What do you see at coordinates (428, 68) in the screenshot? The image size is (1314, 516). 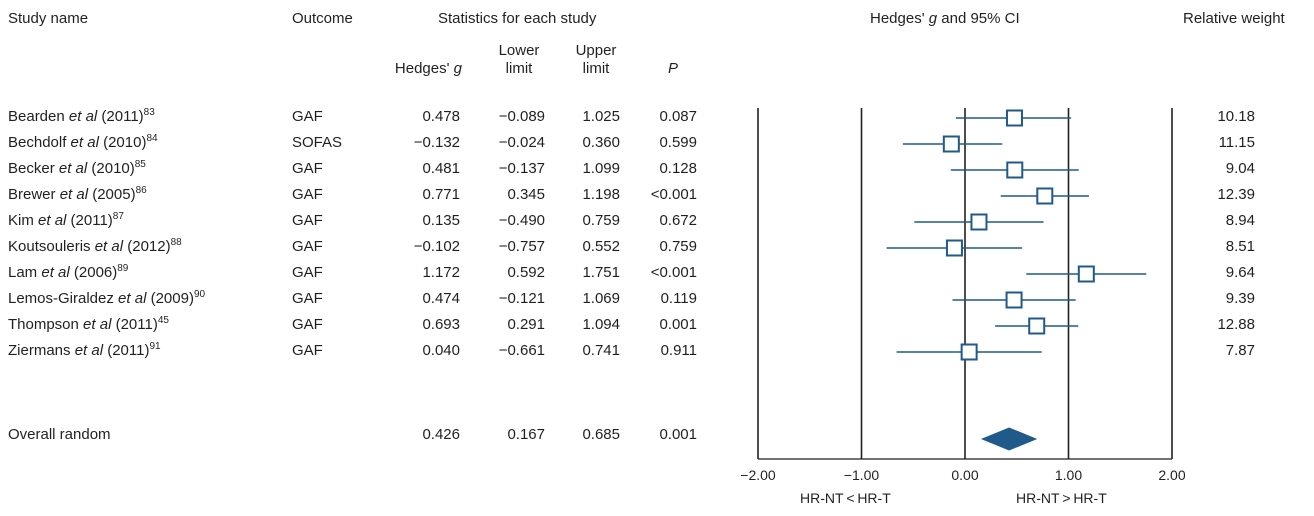 I see `header-hedges-g: Hedges' g` at bounding box center [428, 68].